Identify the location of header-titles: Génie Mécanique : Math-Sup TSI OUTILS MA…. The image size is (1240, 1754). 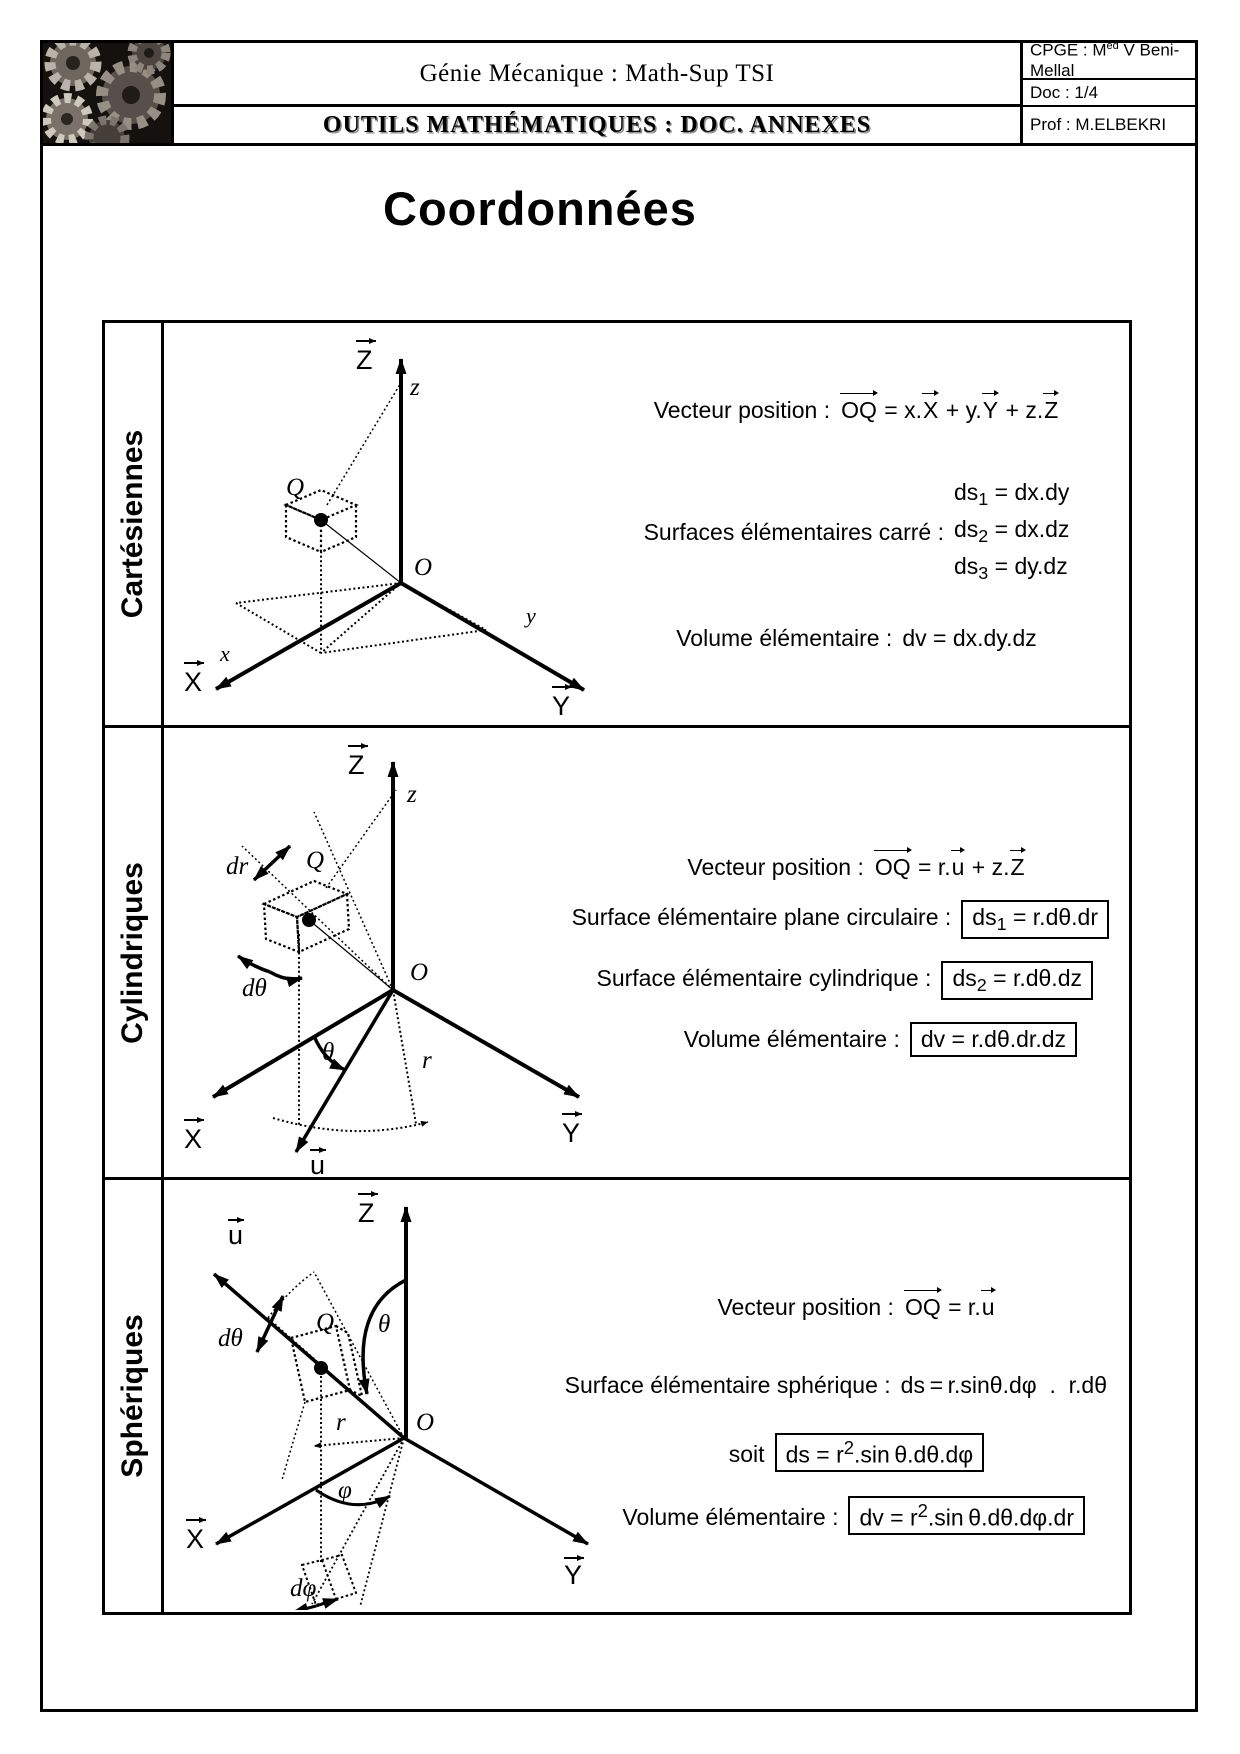
(597, 93).